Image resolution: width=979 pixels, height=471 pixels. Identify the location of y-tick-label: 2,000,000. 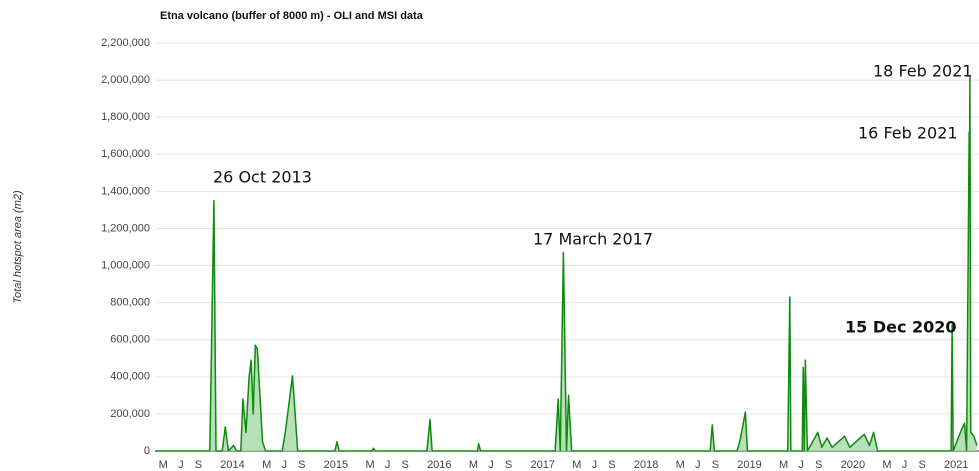
(125, 80).